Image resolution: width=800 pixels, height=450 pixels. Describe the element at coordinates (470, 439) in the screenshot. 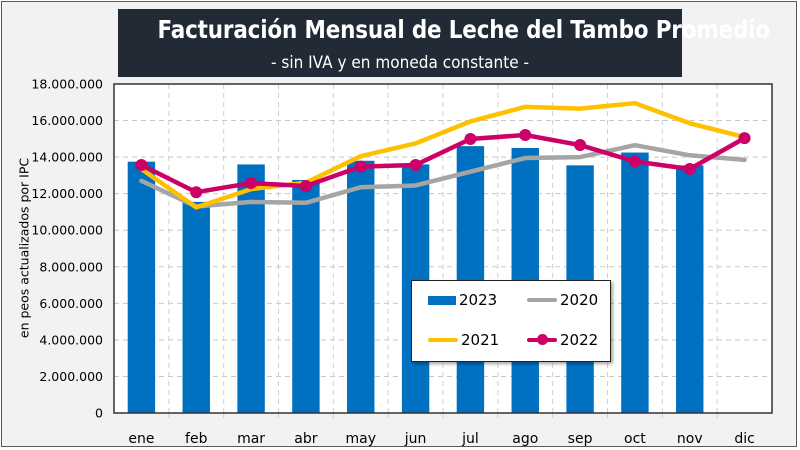

I see `x-tick-label-jul: jul` at that location.